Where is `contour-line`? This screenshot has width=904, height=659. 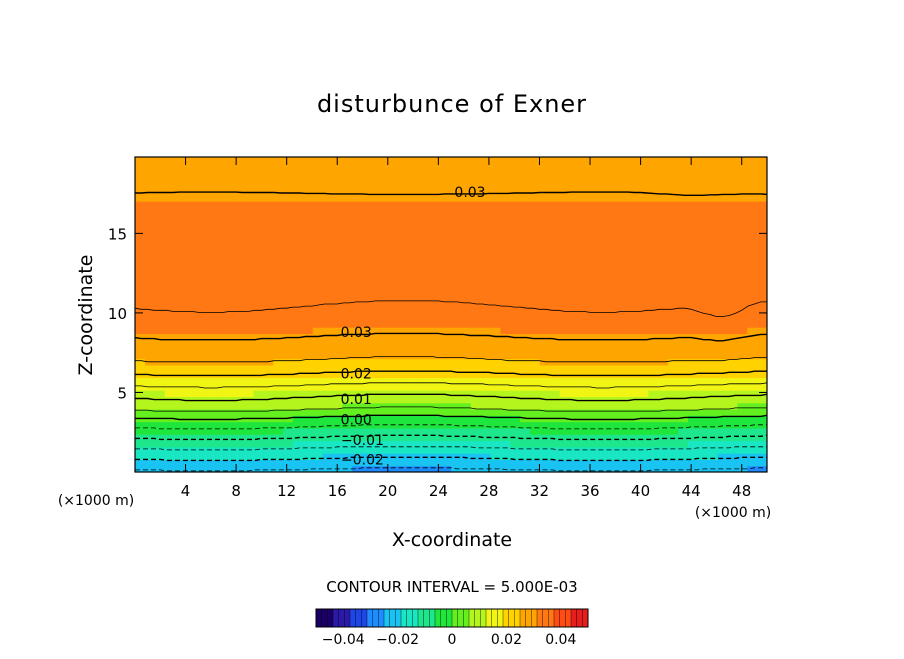
contour-line is located at coordinates (451, 397).